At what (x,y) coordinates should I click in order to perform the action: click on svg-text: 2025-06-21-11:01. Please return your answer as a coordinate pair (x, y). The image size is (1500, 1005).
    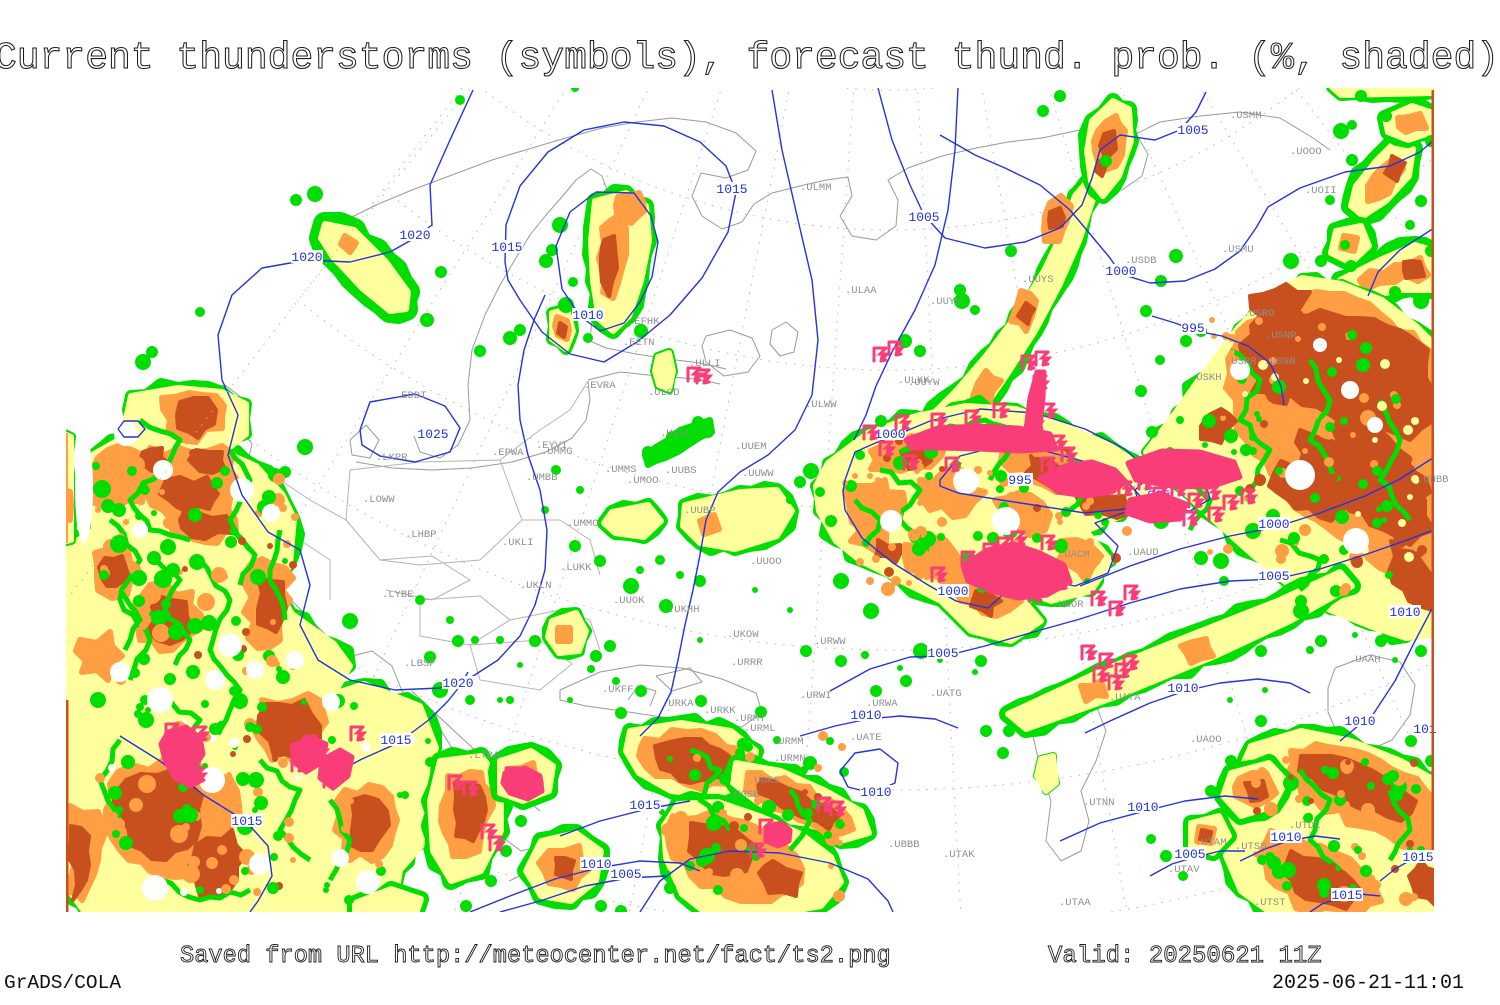
    Looking at the image, I should click on (1368, 983).